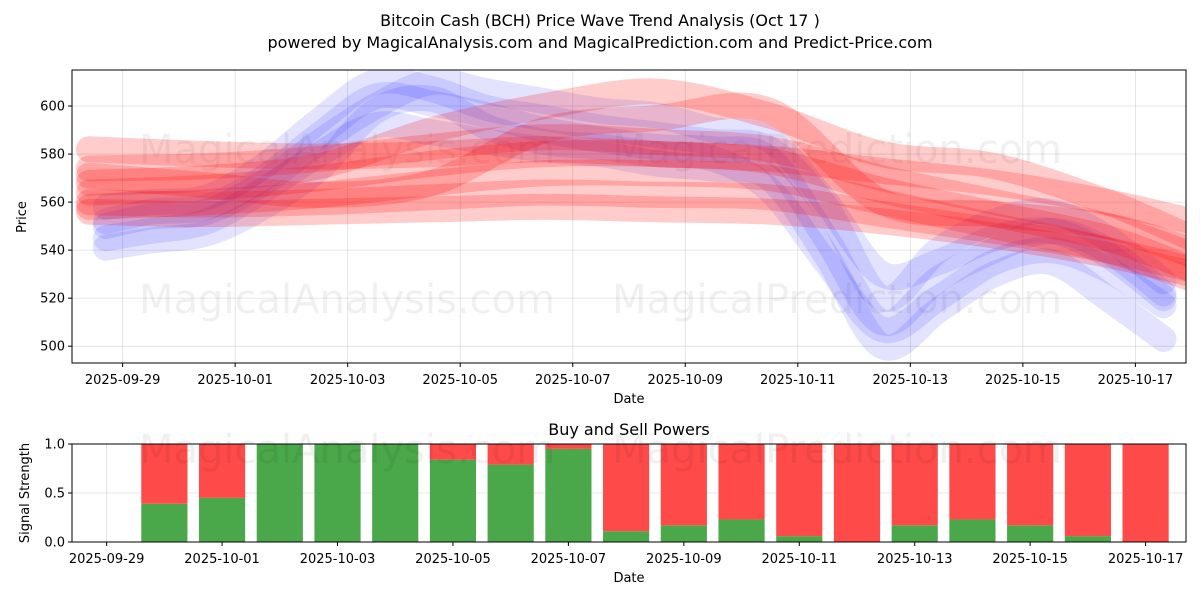 The height and width of the screenshot is (600, 1200). What do you see at coordinates (52, 299) in the screenshot?
I see `price-y-tick-label: 520` at bounding box center [52, 299].